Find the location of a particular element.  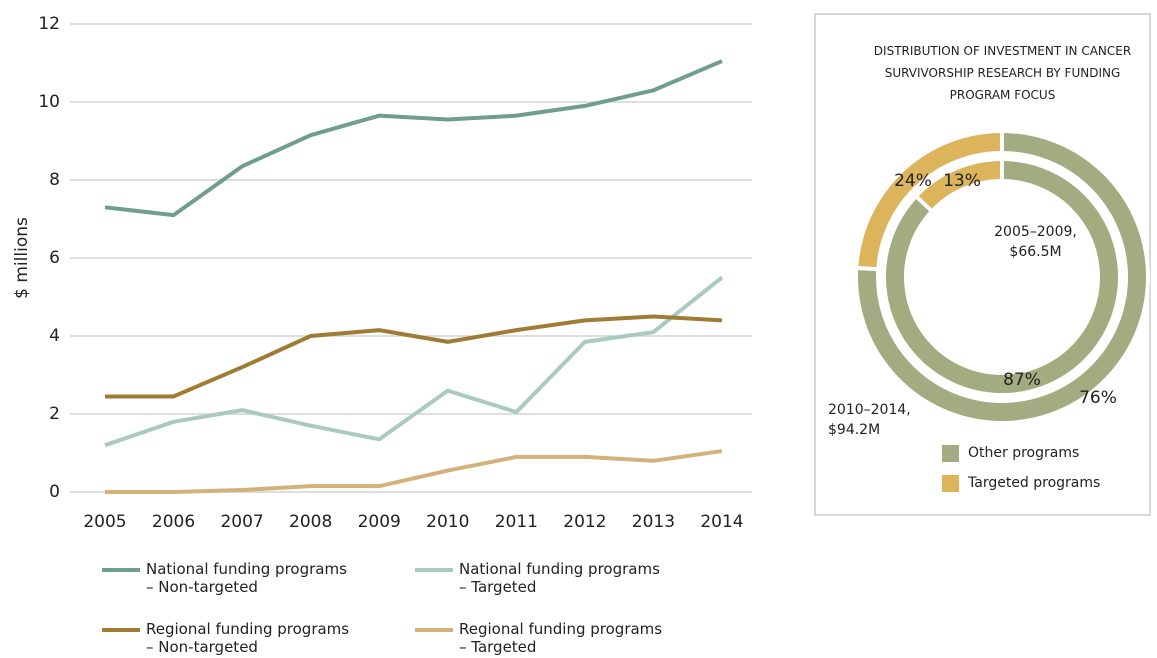

x-tick-label: 2009 is located at coordinates (379, 522).